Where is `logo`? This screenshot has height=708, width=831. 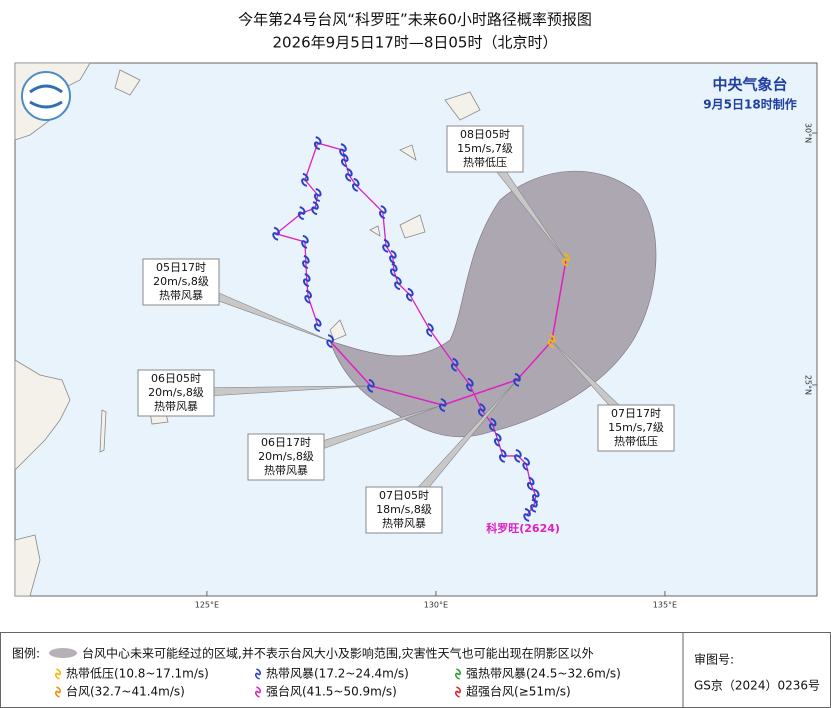
logo is located at coordinates (46, 96).